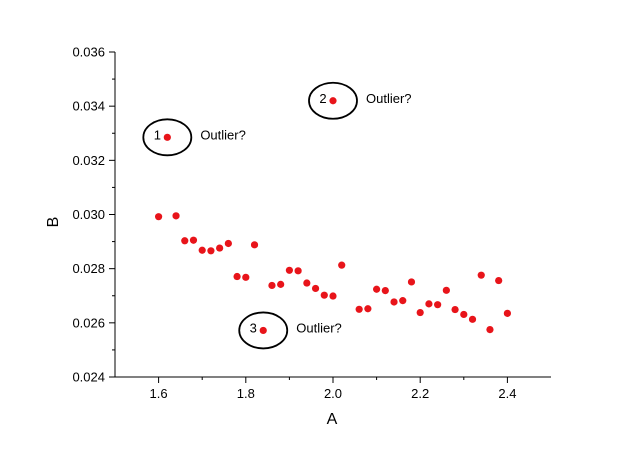 This screenshot has height=452, width=640. Describe the element at coordinates (246, 393) in the screenshot. I see `x-tick-label: 1.8` at that location.